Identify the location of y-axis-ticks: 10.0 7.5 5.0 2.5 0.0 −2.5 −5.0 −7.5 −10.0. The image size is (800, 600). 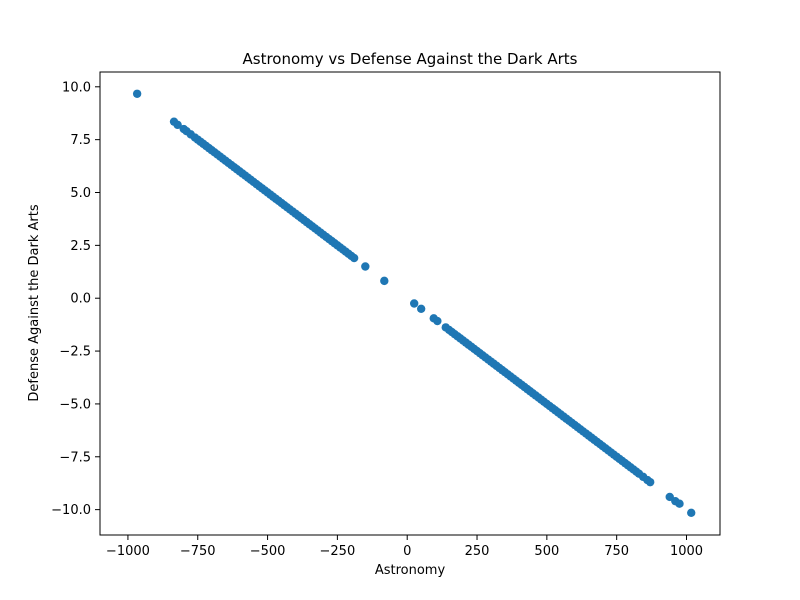
(75, 299).